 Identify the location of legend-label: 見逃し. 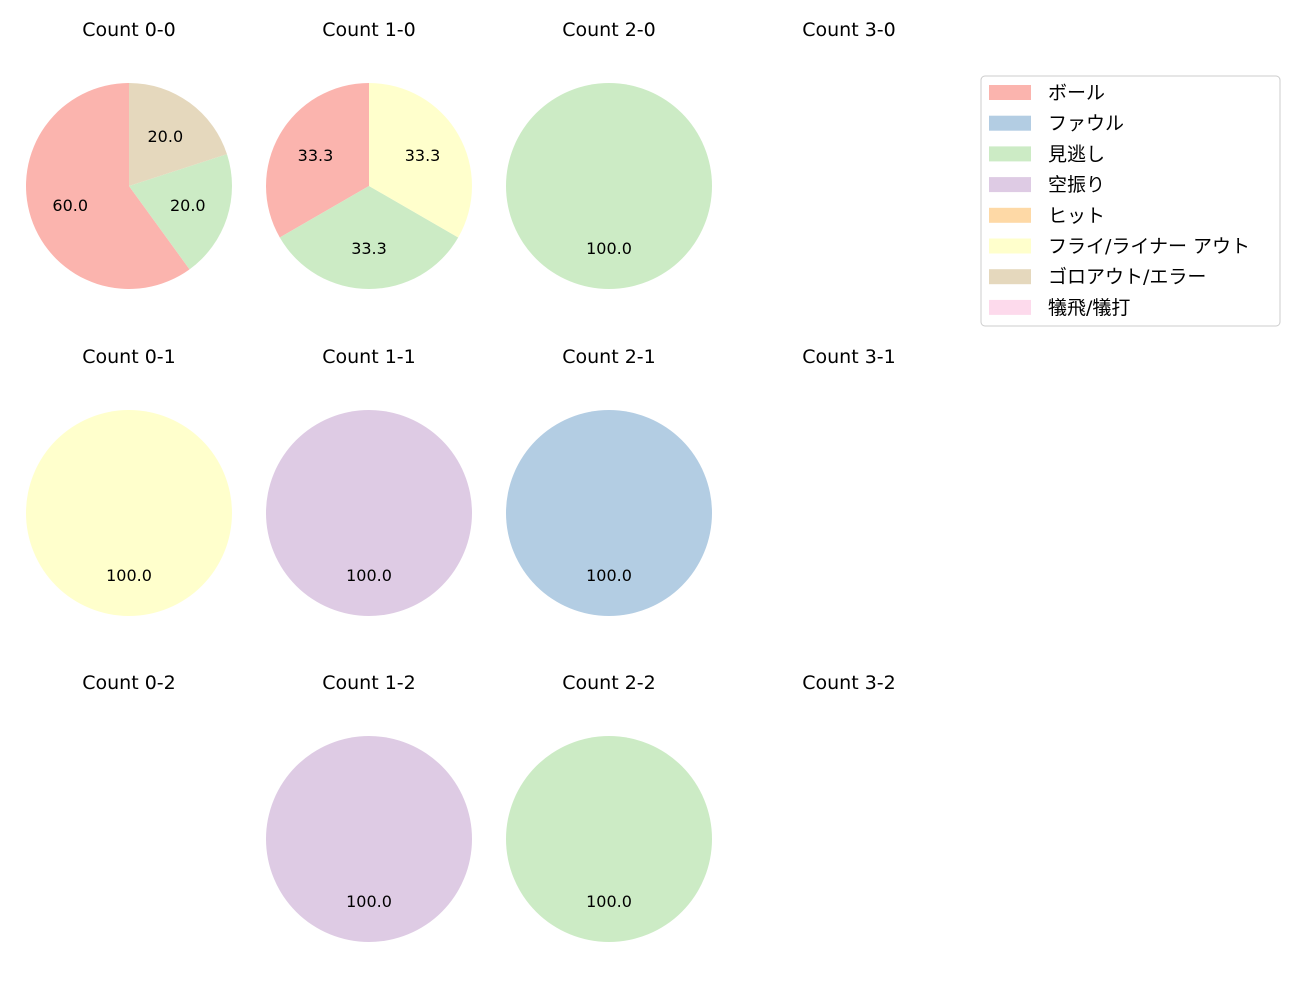
(1076, 154).